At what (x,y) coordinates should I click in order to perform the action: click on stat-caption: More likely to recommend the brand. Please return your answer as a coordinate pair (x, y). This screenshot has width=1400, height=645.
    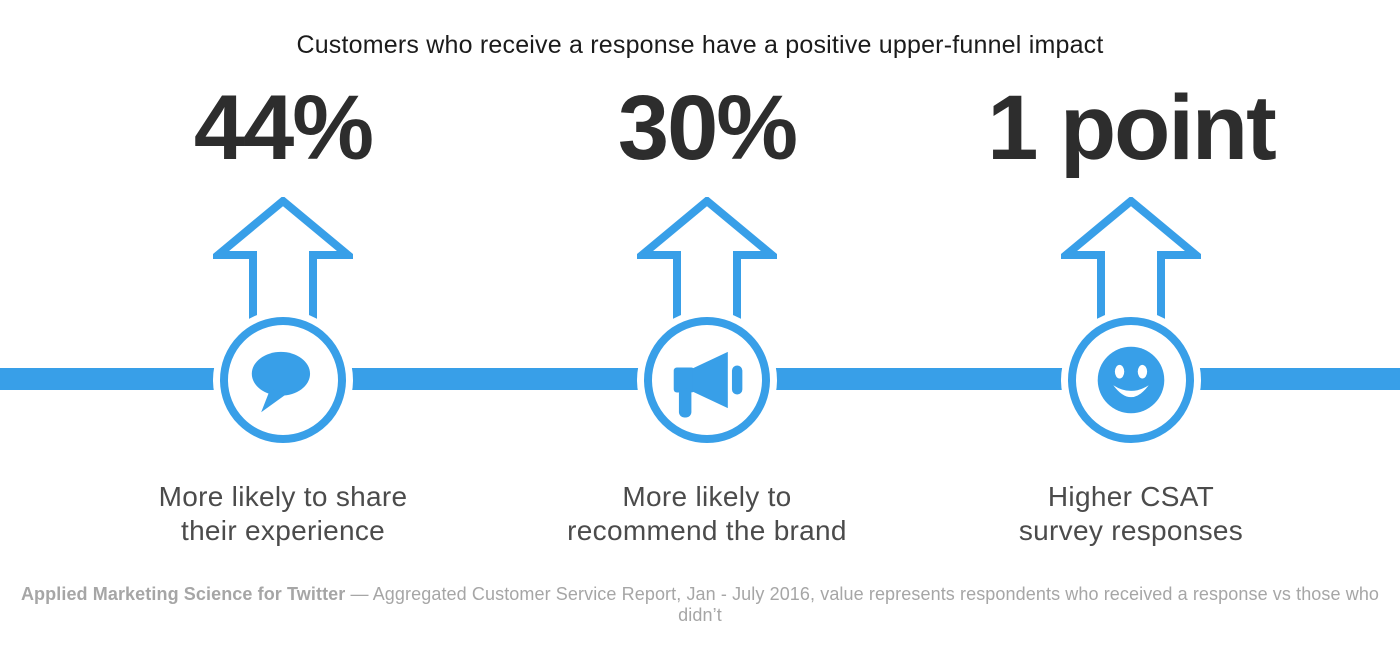
    Looking at the image, I should click on (707, 514).